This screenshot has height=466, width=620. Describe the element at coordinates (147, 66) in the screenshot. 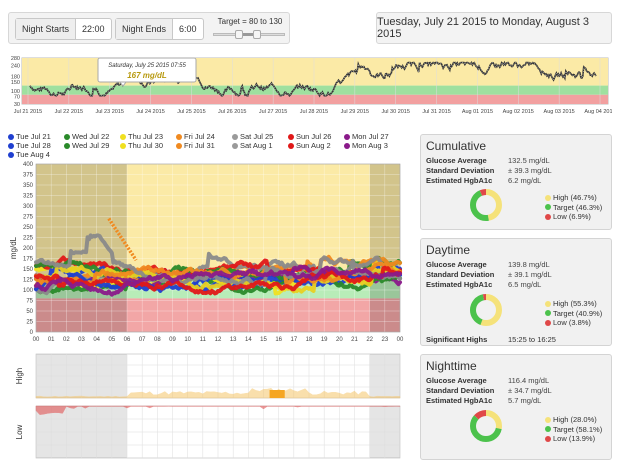

I see `tooltip-date: Saturday, July 25 2015 07:55` at that location.